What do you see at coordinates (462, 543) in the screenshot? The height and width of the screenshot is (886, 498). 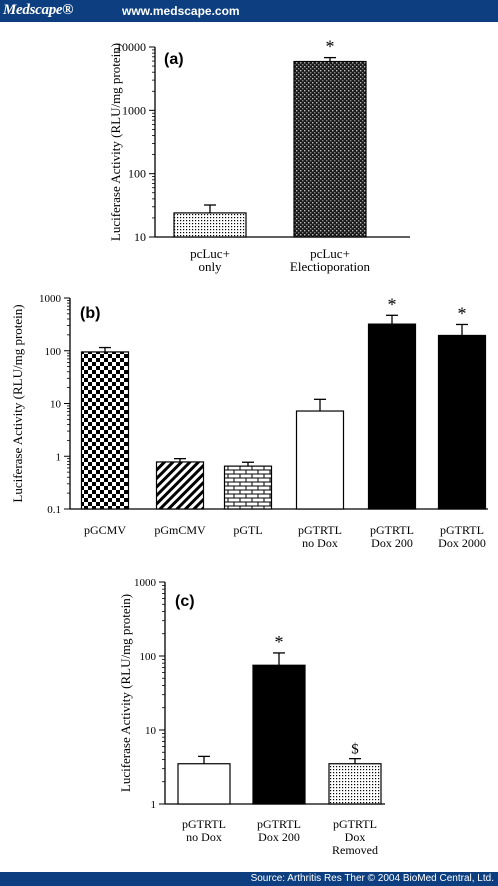 I see `x-category-label: Dox 2000` at bounding box center [462, 543].